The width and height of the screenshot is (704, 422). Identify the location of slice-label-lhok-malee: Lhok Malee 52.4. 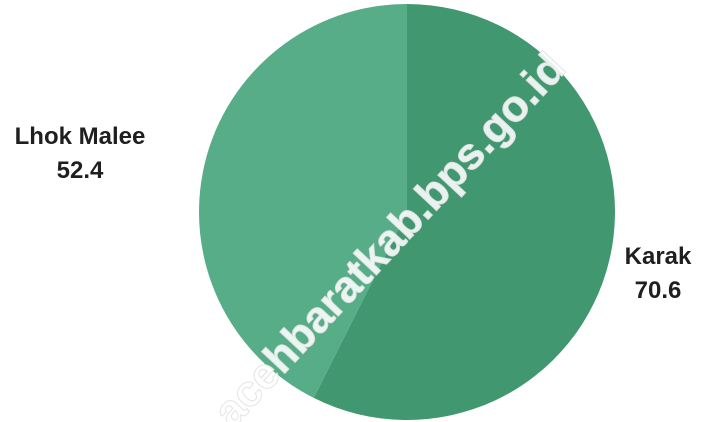
(80, 154).